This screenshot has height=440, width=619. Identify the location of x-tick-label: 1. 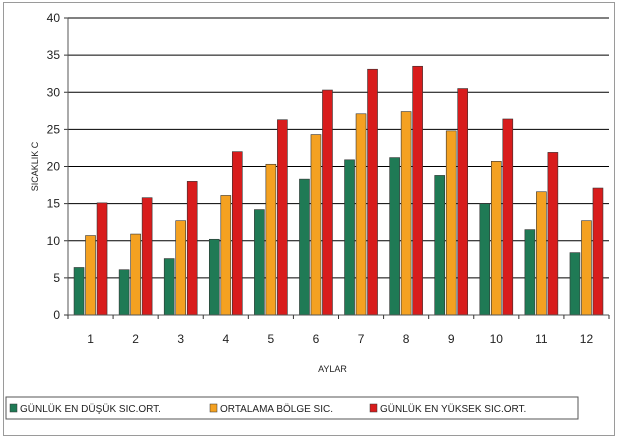
(90, 339).